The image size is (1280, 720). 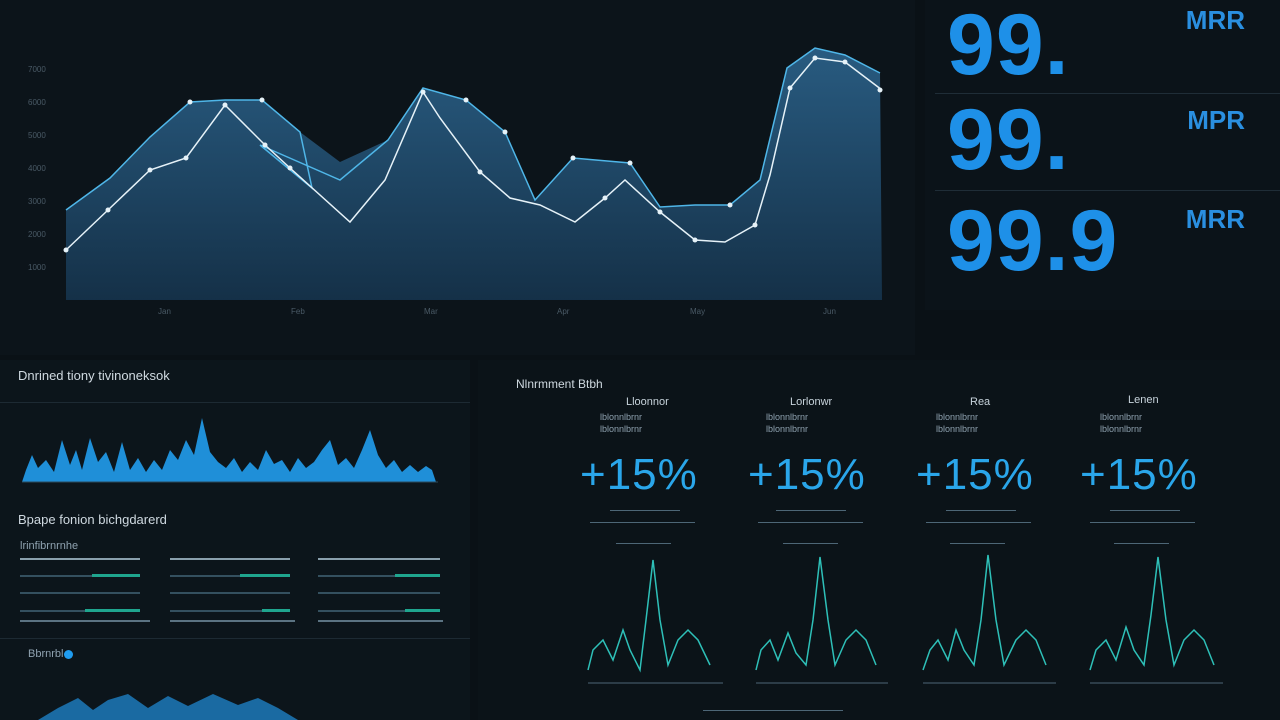 I want to click on section-title: Dnrined tiony tivinoneksok, so click(x=94, y=375).